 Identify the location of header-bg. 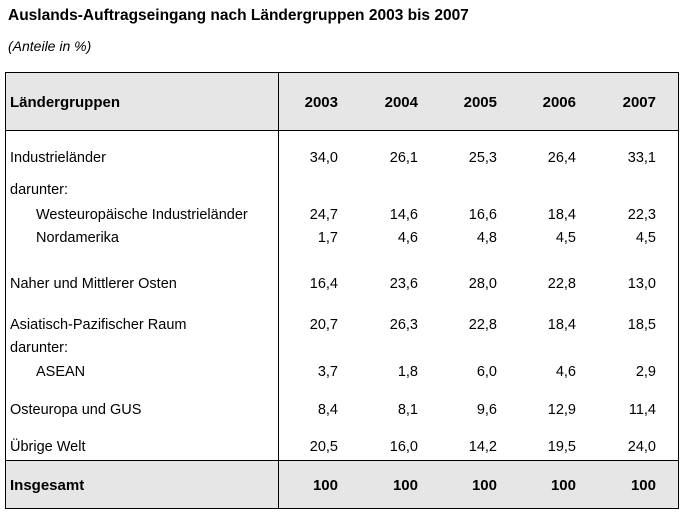
(341, 101).